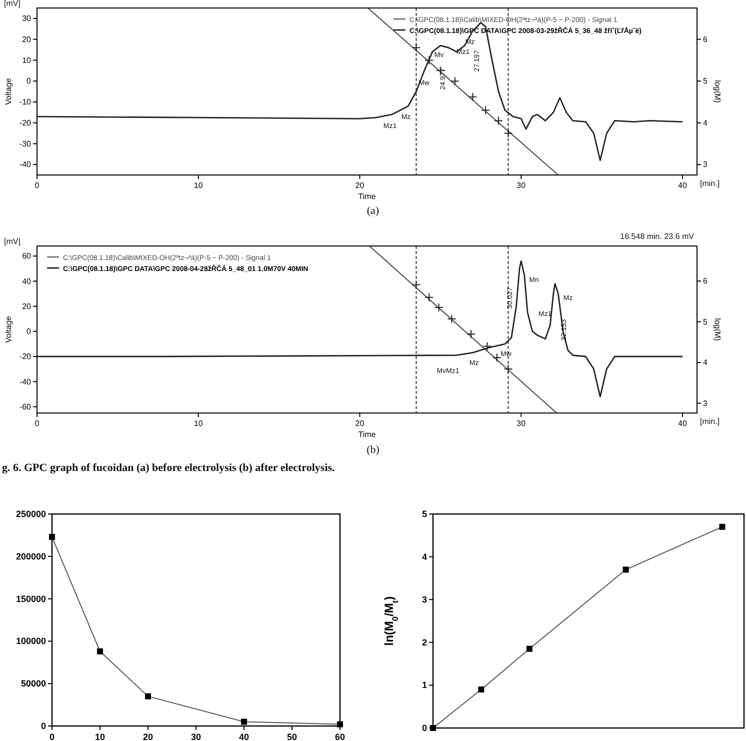  I want to click on y-tick-label: 1, so click(424, 685).